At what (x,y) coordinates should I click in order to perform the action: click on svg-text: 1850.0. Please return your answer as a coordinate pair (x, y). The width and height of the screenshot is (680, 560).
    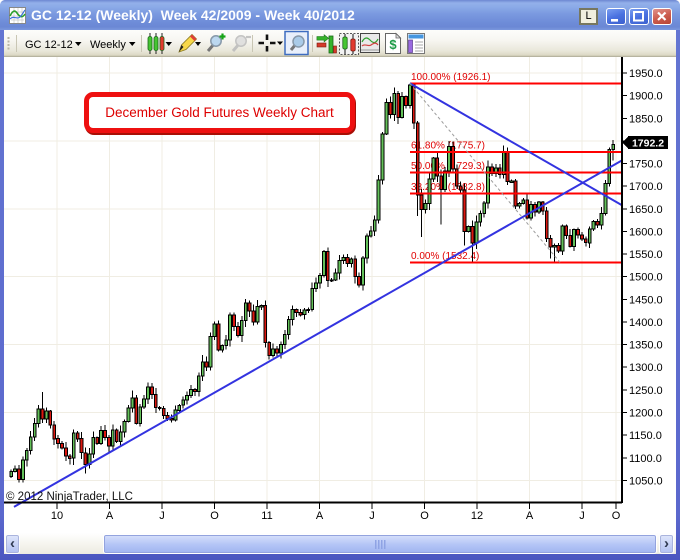
    Looking at the image, I should click on (646, 119).